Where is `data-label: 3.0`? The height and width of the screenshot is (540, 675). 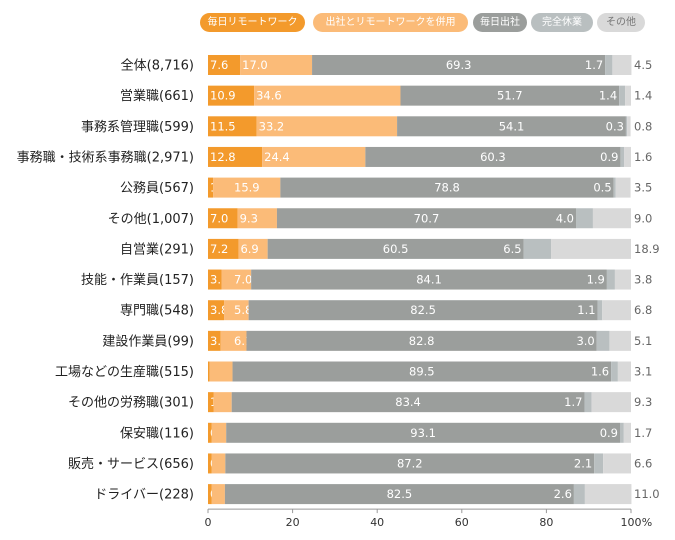
data-label: 3.0 is located at coordinates (585, 341).